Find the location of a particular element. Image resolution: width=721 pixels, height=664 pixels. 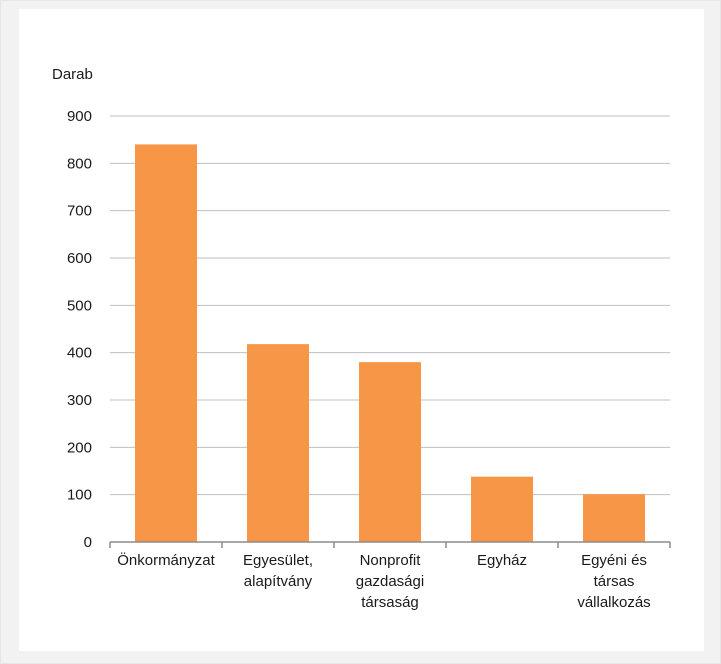

x-category-label-line: társas is located at coordinates (614, 581).